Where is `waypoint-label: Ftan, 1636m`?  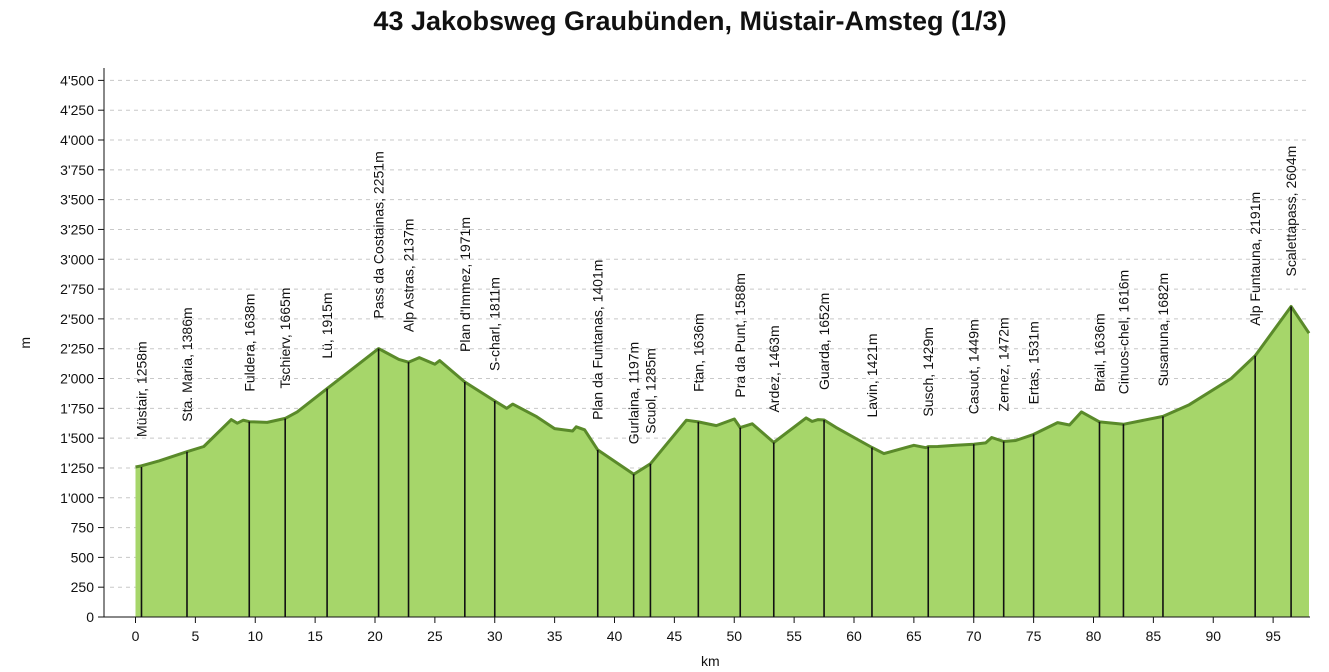 waypoint-label: Ftan, 1636m is located at coordinates (698, 352).